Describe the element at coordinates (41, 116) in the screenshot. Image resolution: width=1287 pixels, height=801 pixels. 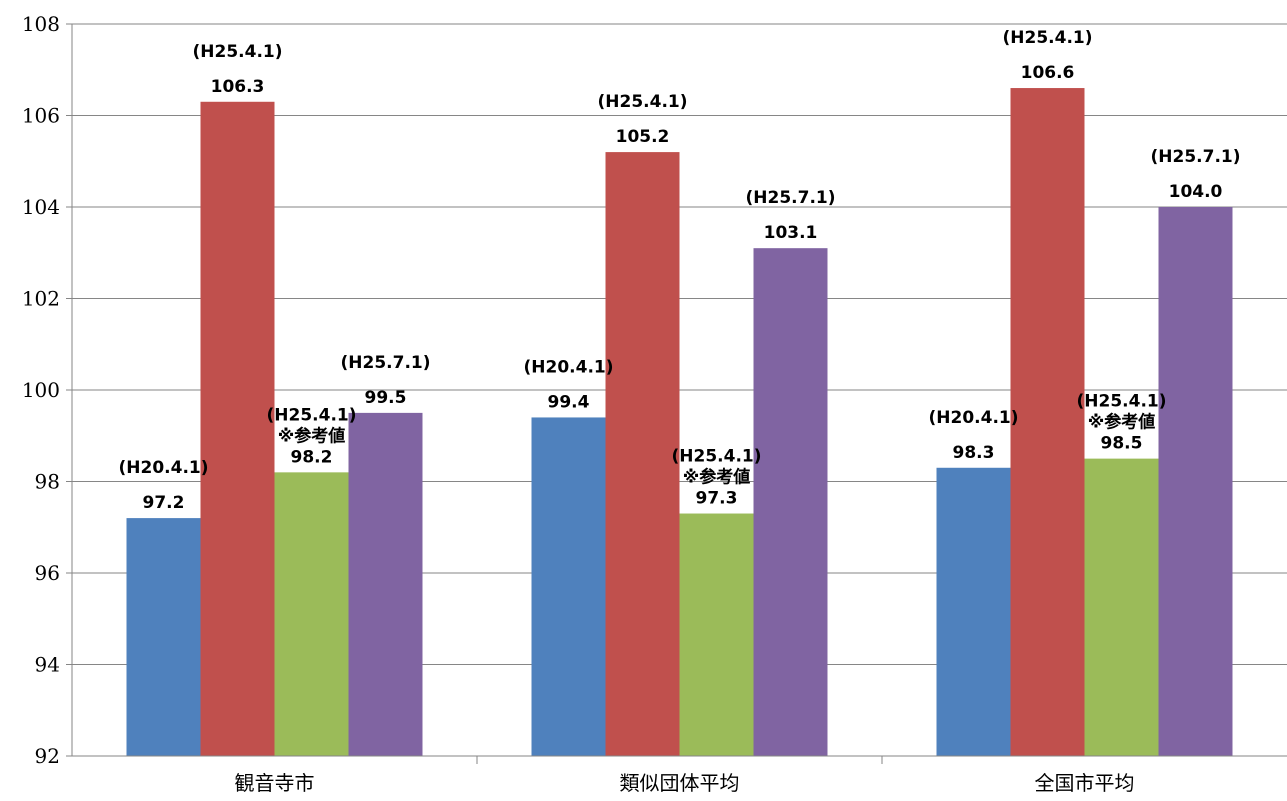
I see `y-tick-label: 106` at that location.